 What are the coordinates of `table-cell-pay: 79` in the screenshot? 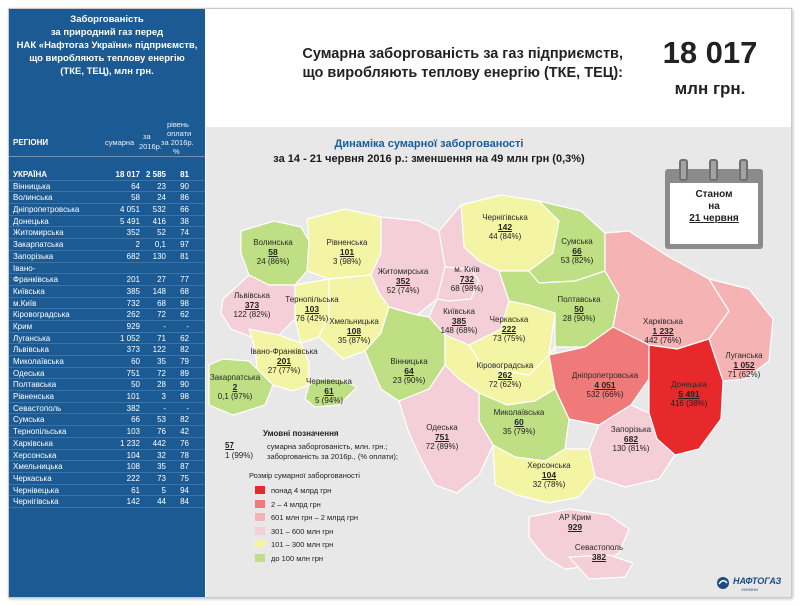 It's located at (184, 361).